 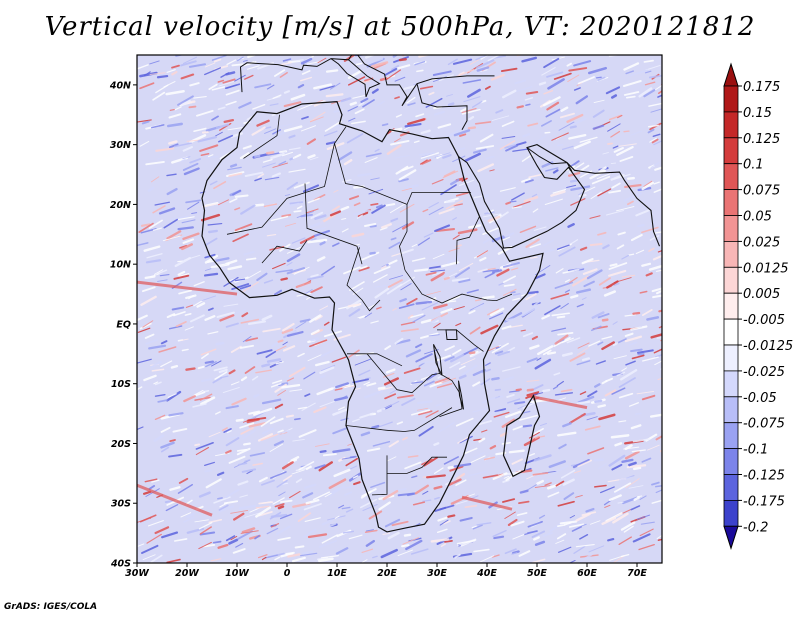 I want to click on italy-coastline, so click(x=355, y=77).